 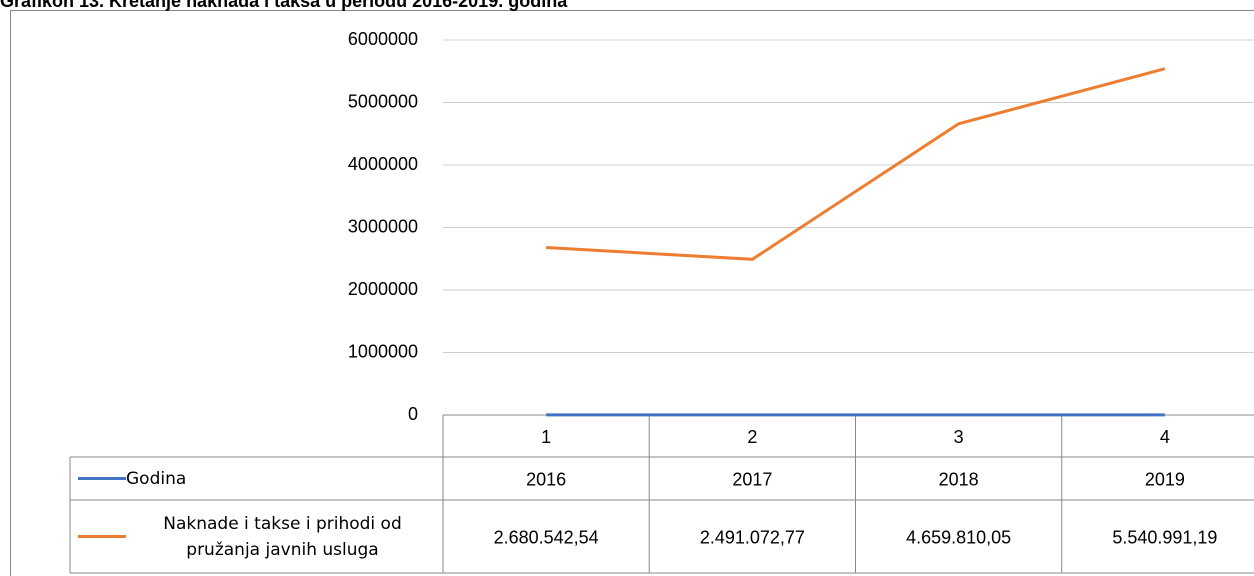 What do you see at coordinates (752, 437) in the screenshot?
I see `x-tick-label: 2` at bounding box center [752, 437].